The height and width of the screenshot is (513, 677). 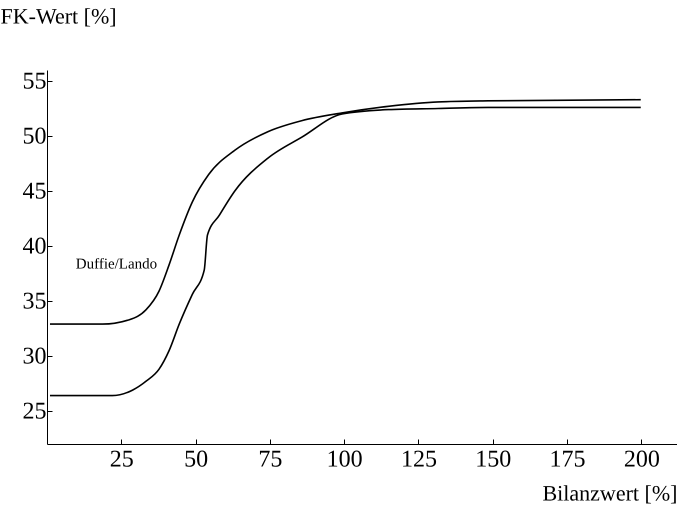 I want to click on y-tick-label: 45, so click(x=34, y=191).